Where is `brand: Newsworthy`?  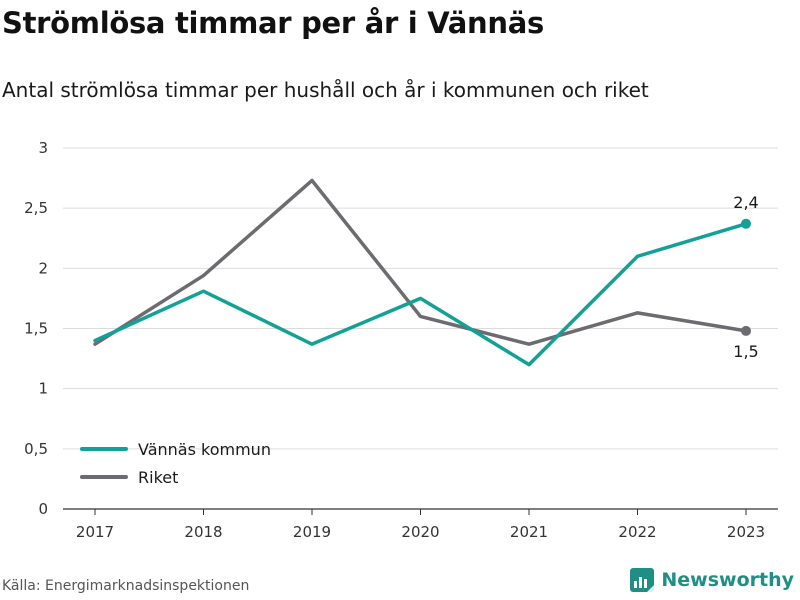
brand: Newsworthy is located at coordinates (711, 580).